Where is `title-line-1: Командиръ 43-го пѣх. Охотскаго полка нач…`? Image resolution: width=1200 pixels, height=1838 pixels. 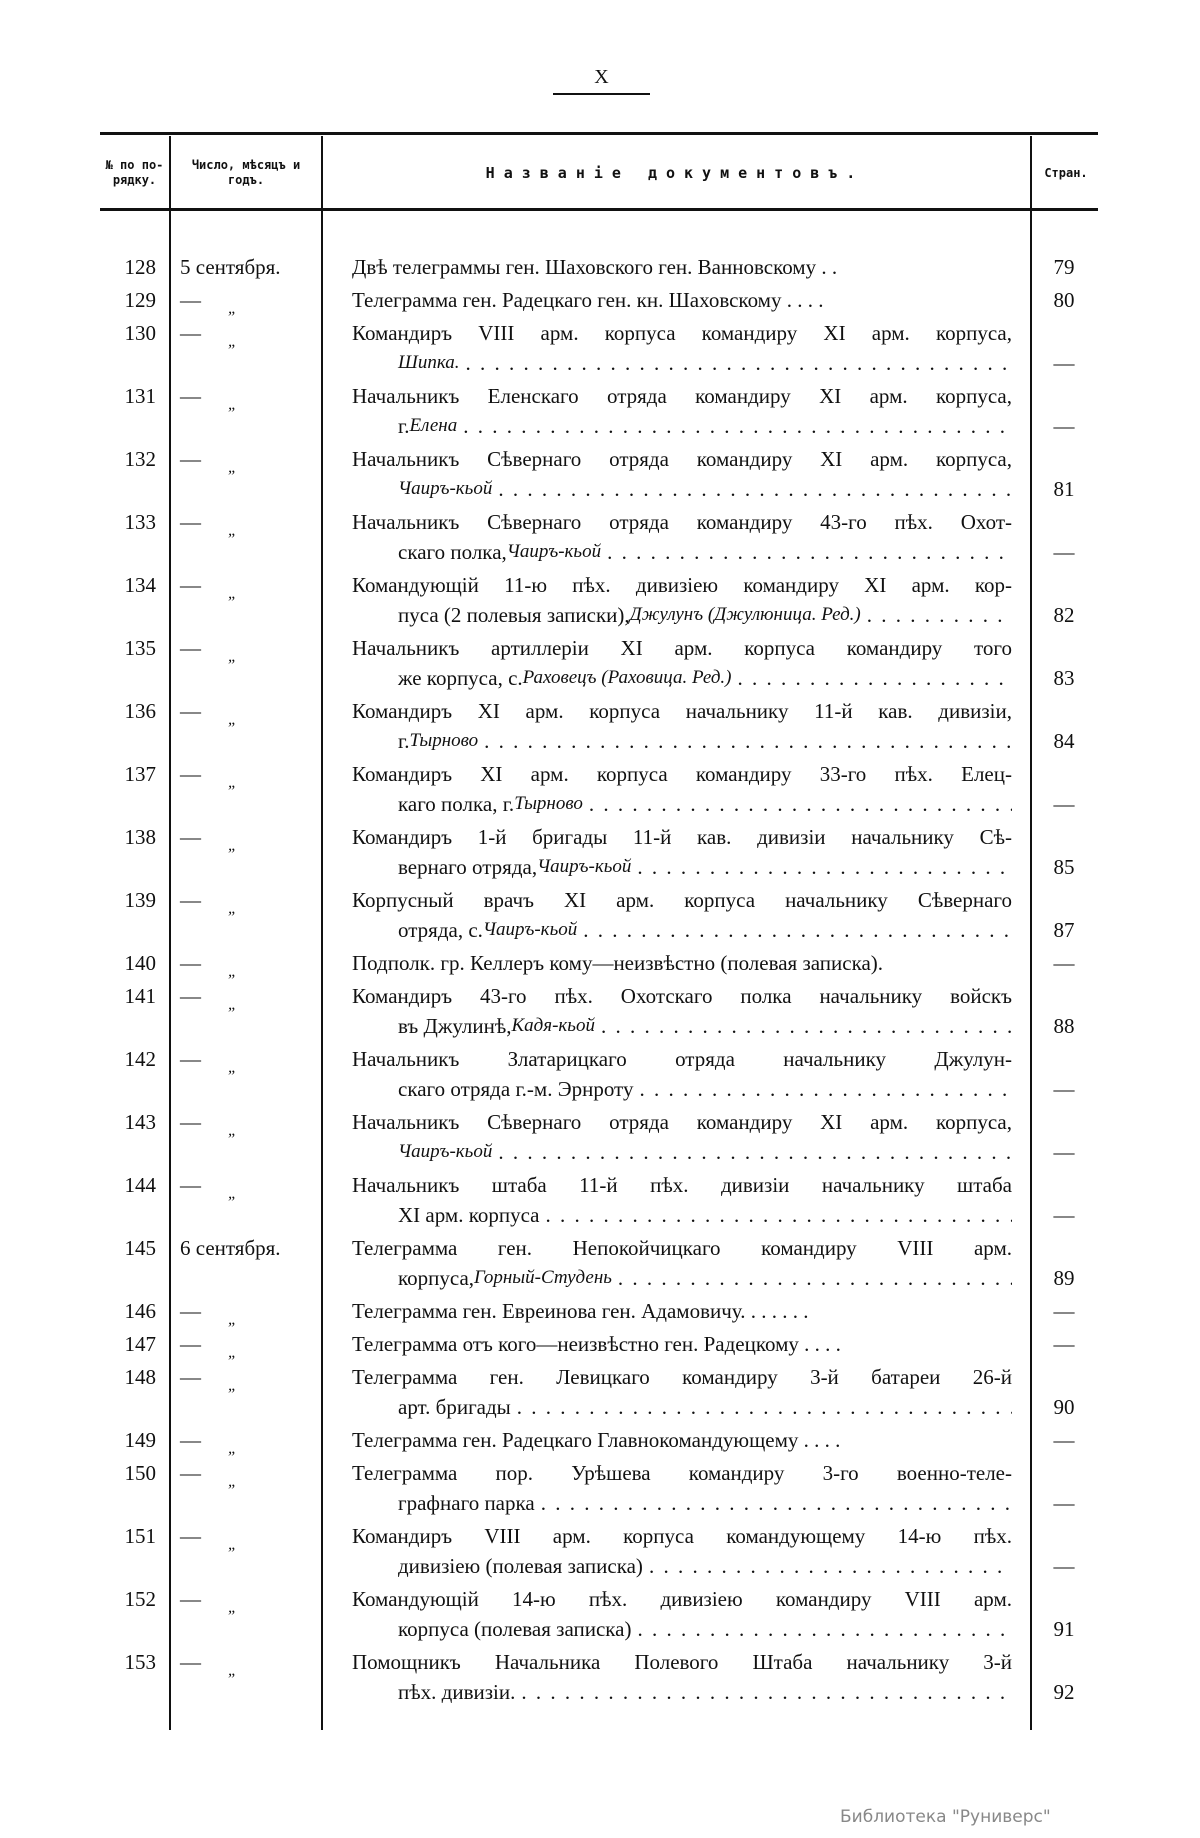 title-line-1: Командиръ 43-го пѣх. Охотскаго полка нач… is located at coordinates (682, 996).